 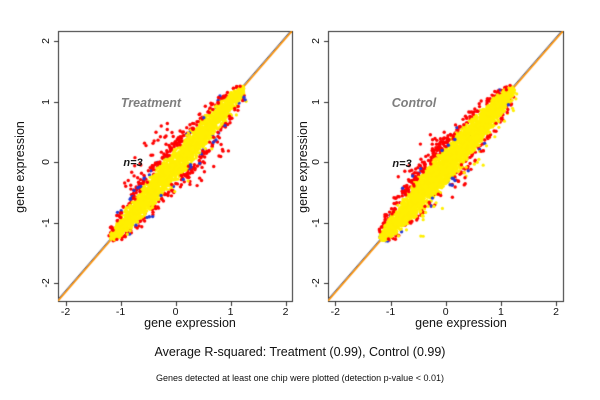 I want to click on right-plot-annotation: n=3, so click(x=402, y=164).